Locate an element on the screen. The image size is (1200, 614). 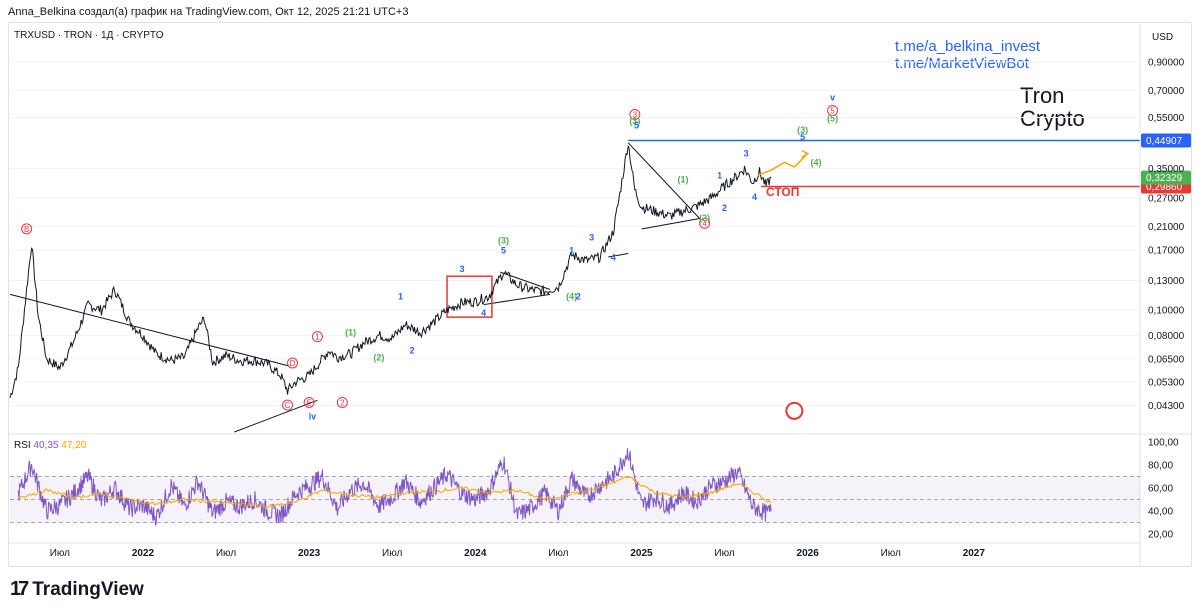
tradingview-logo: 17 TradingView is located at coordinates (77, 589).